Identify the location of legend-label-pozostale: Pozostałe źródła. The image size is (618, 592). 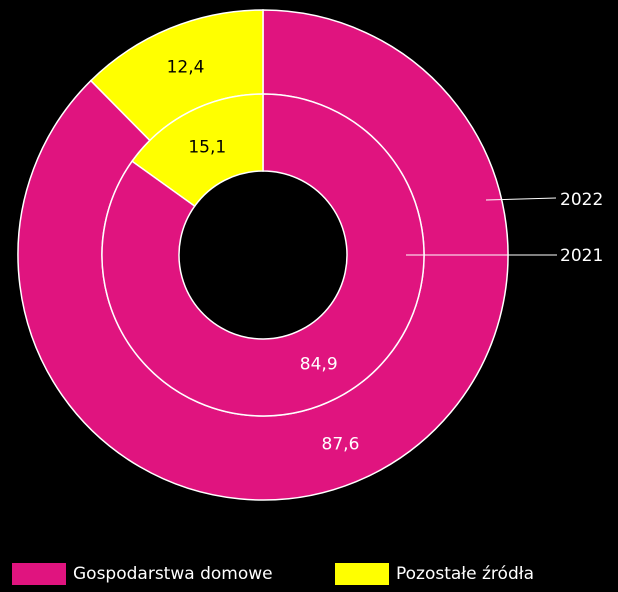
(465, 574).